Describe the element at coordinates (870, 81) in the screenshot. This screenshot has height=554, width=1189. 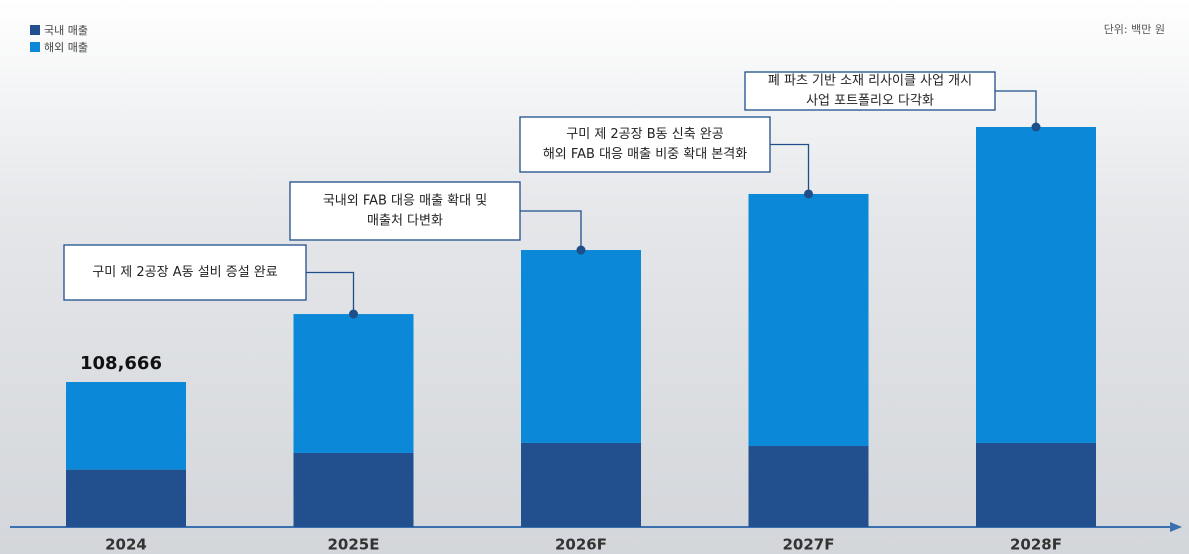
I see `annotation-text: 폐 파츠 기반 소재 리사이클 사업 개시` at that location.